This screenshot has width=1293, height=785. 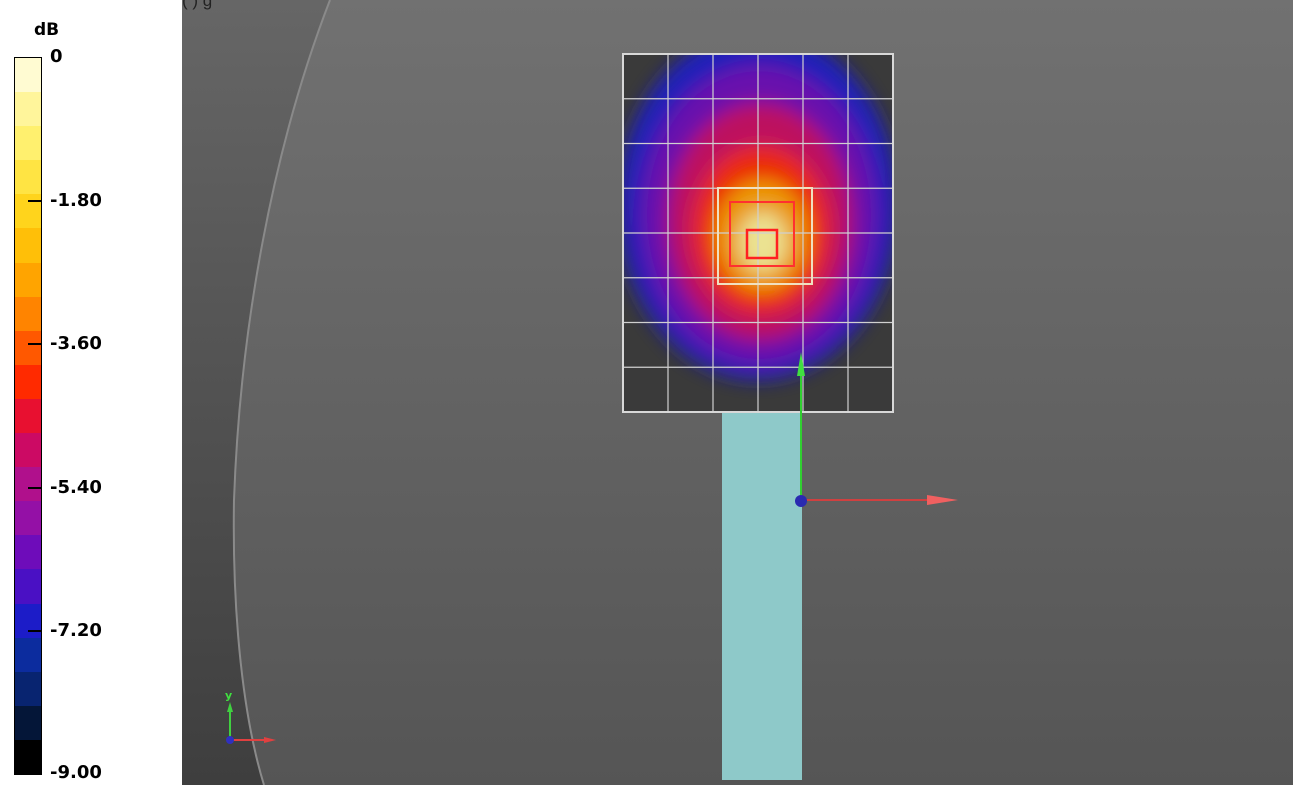 What do you see at coordinates (230, 740) in the screenshot?
I see `gizmo-origin` at bounding box center [230, 740].